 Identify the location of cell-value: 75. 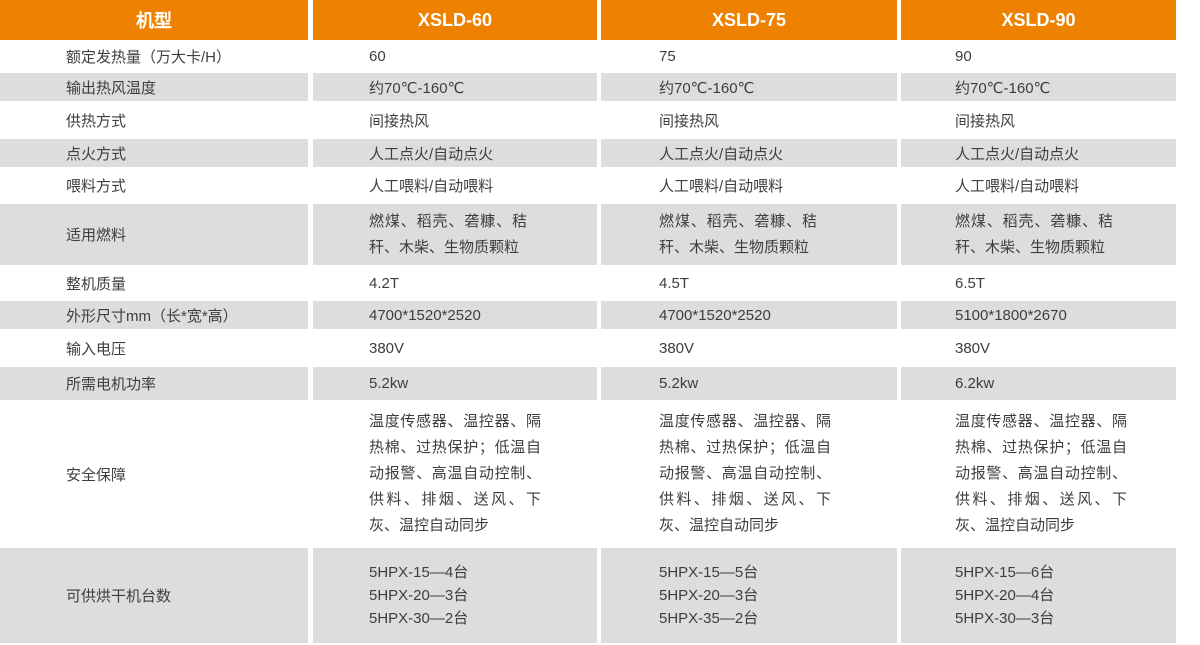
(749, 56).